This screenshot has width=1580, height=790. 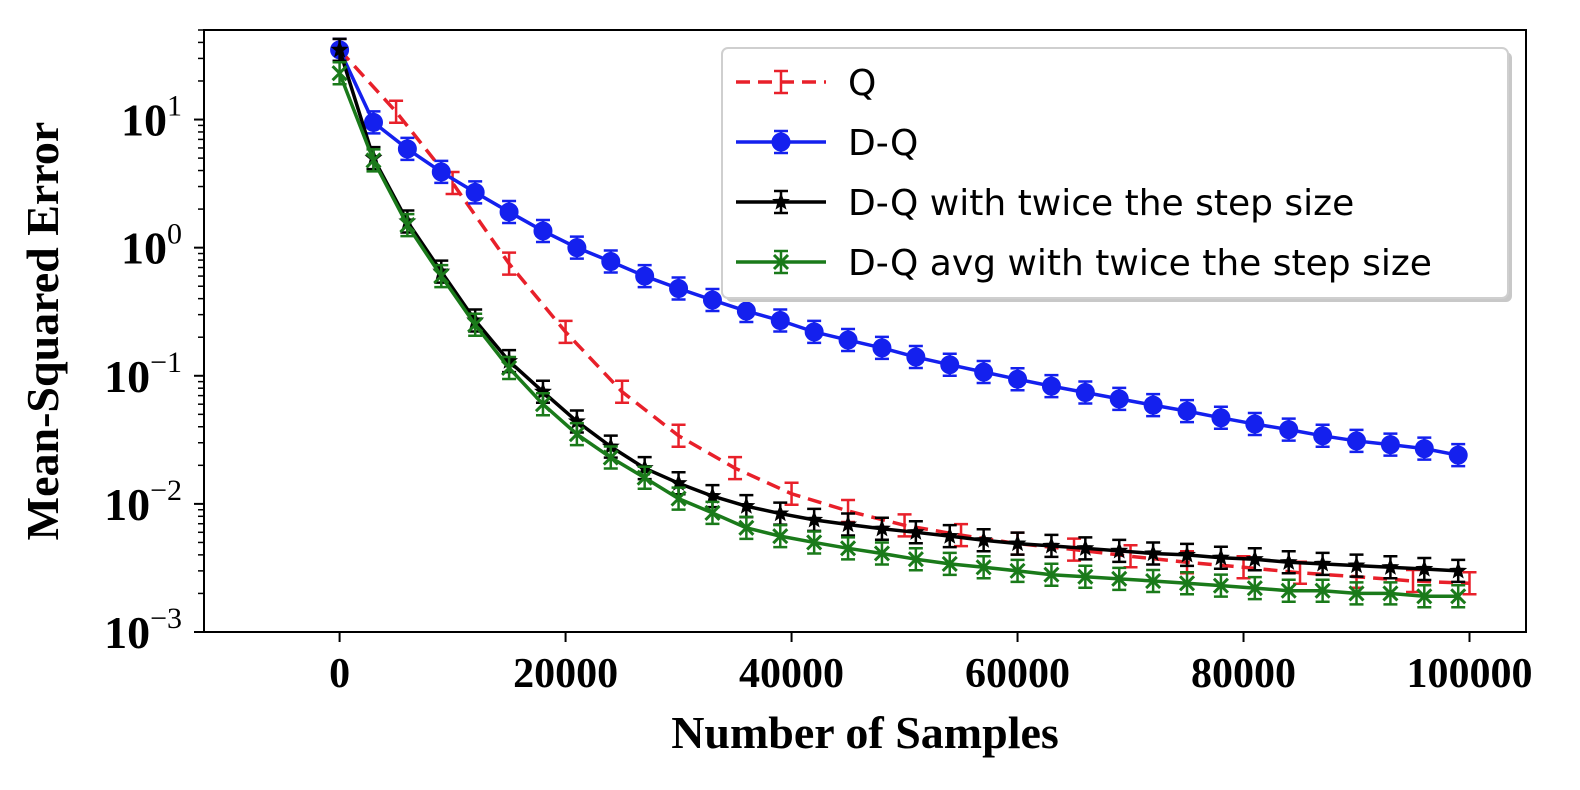 I want to click on y-tick-exponent: −1, so click(x=166, y=362).